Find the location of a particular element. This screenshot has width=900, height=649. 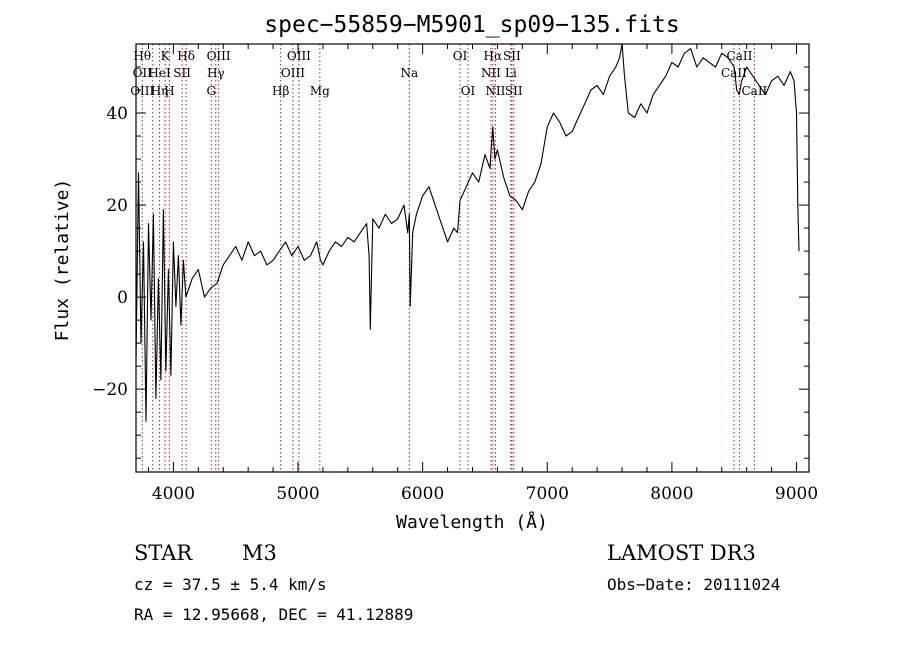

line-label-22-0: SII is located at coordinates (514, 91).